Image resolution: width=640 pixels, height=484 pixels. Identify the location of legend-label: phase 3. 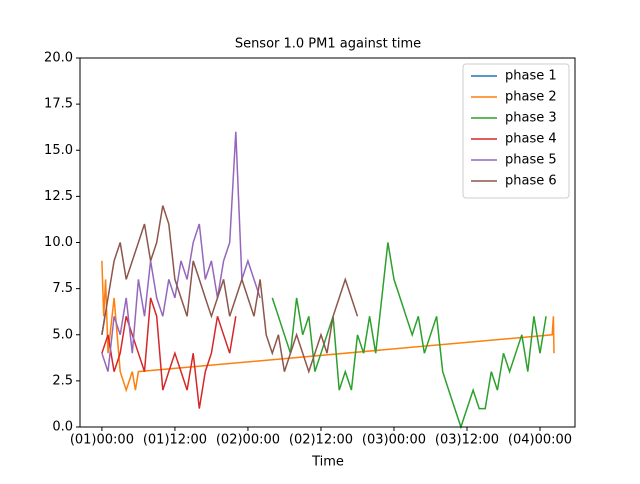
(531, 118).